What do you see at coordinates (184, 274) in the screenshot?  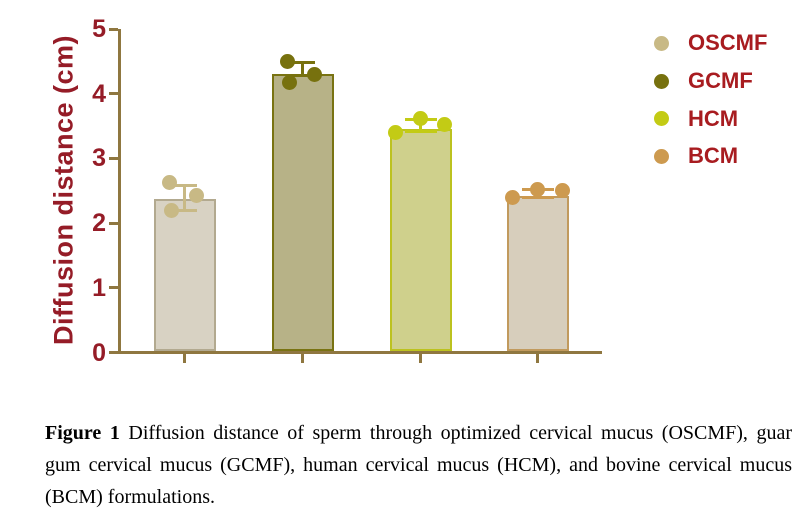 I see `bar-oscmf` at bounding box center [184, 274].